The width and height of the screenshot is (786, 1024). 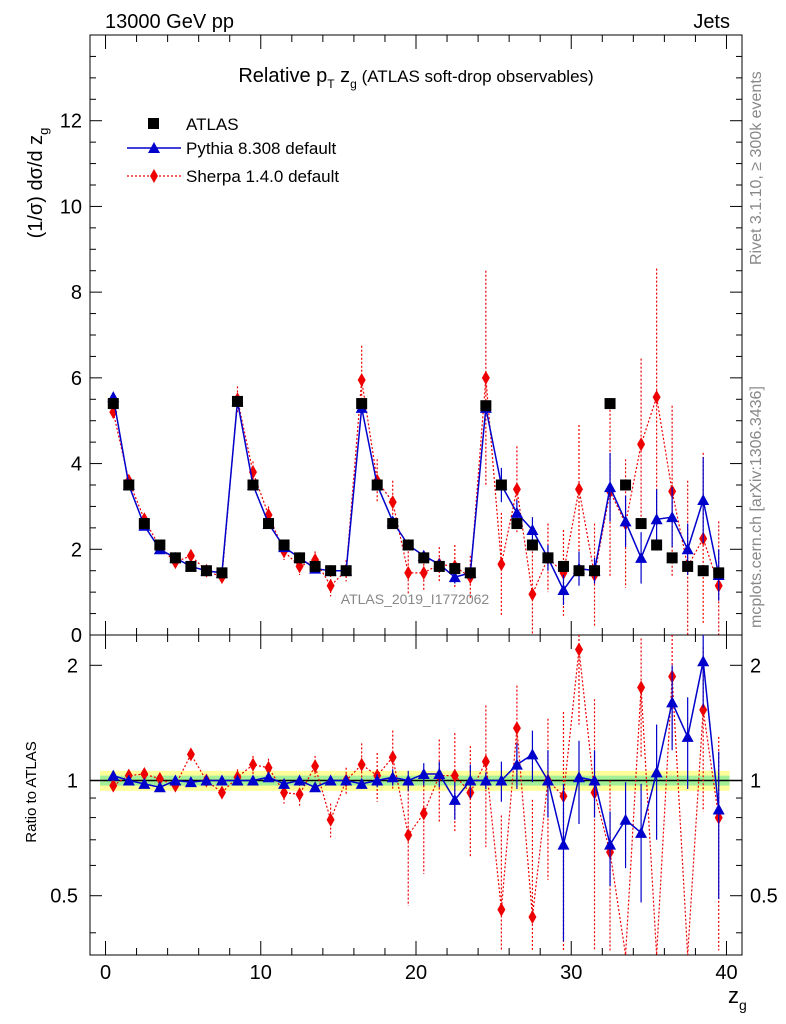 What do you see at coordinates (764, 897) in the screenshot?
I see `ratio-ytick-label-right: 0.5` at bounding box center [764, 897].